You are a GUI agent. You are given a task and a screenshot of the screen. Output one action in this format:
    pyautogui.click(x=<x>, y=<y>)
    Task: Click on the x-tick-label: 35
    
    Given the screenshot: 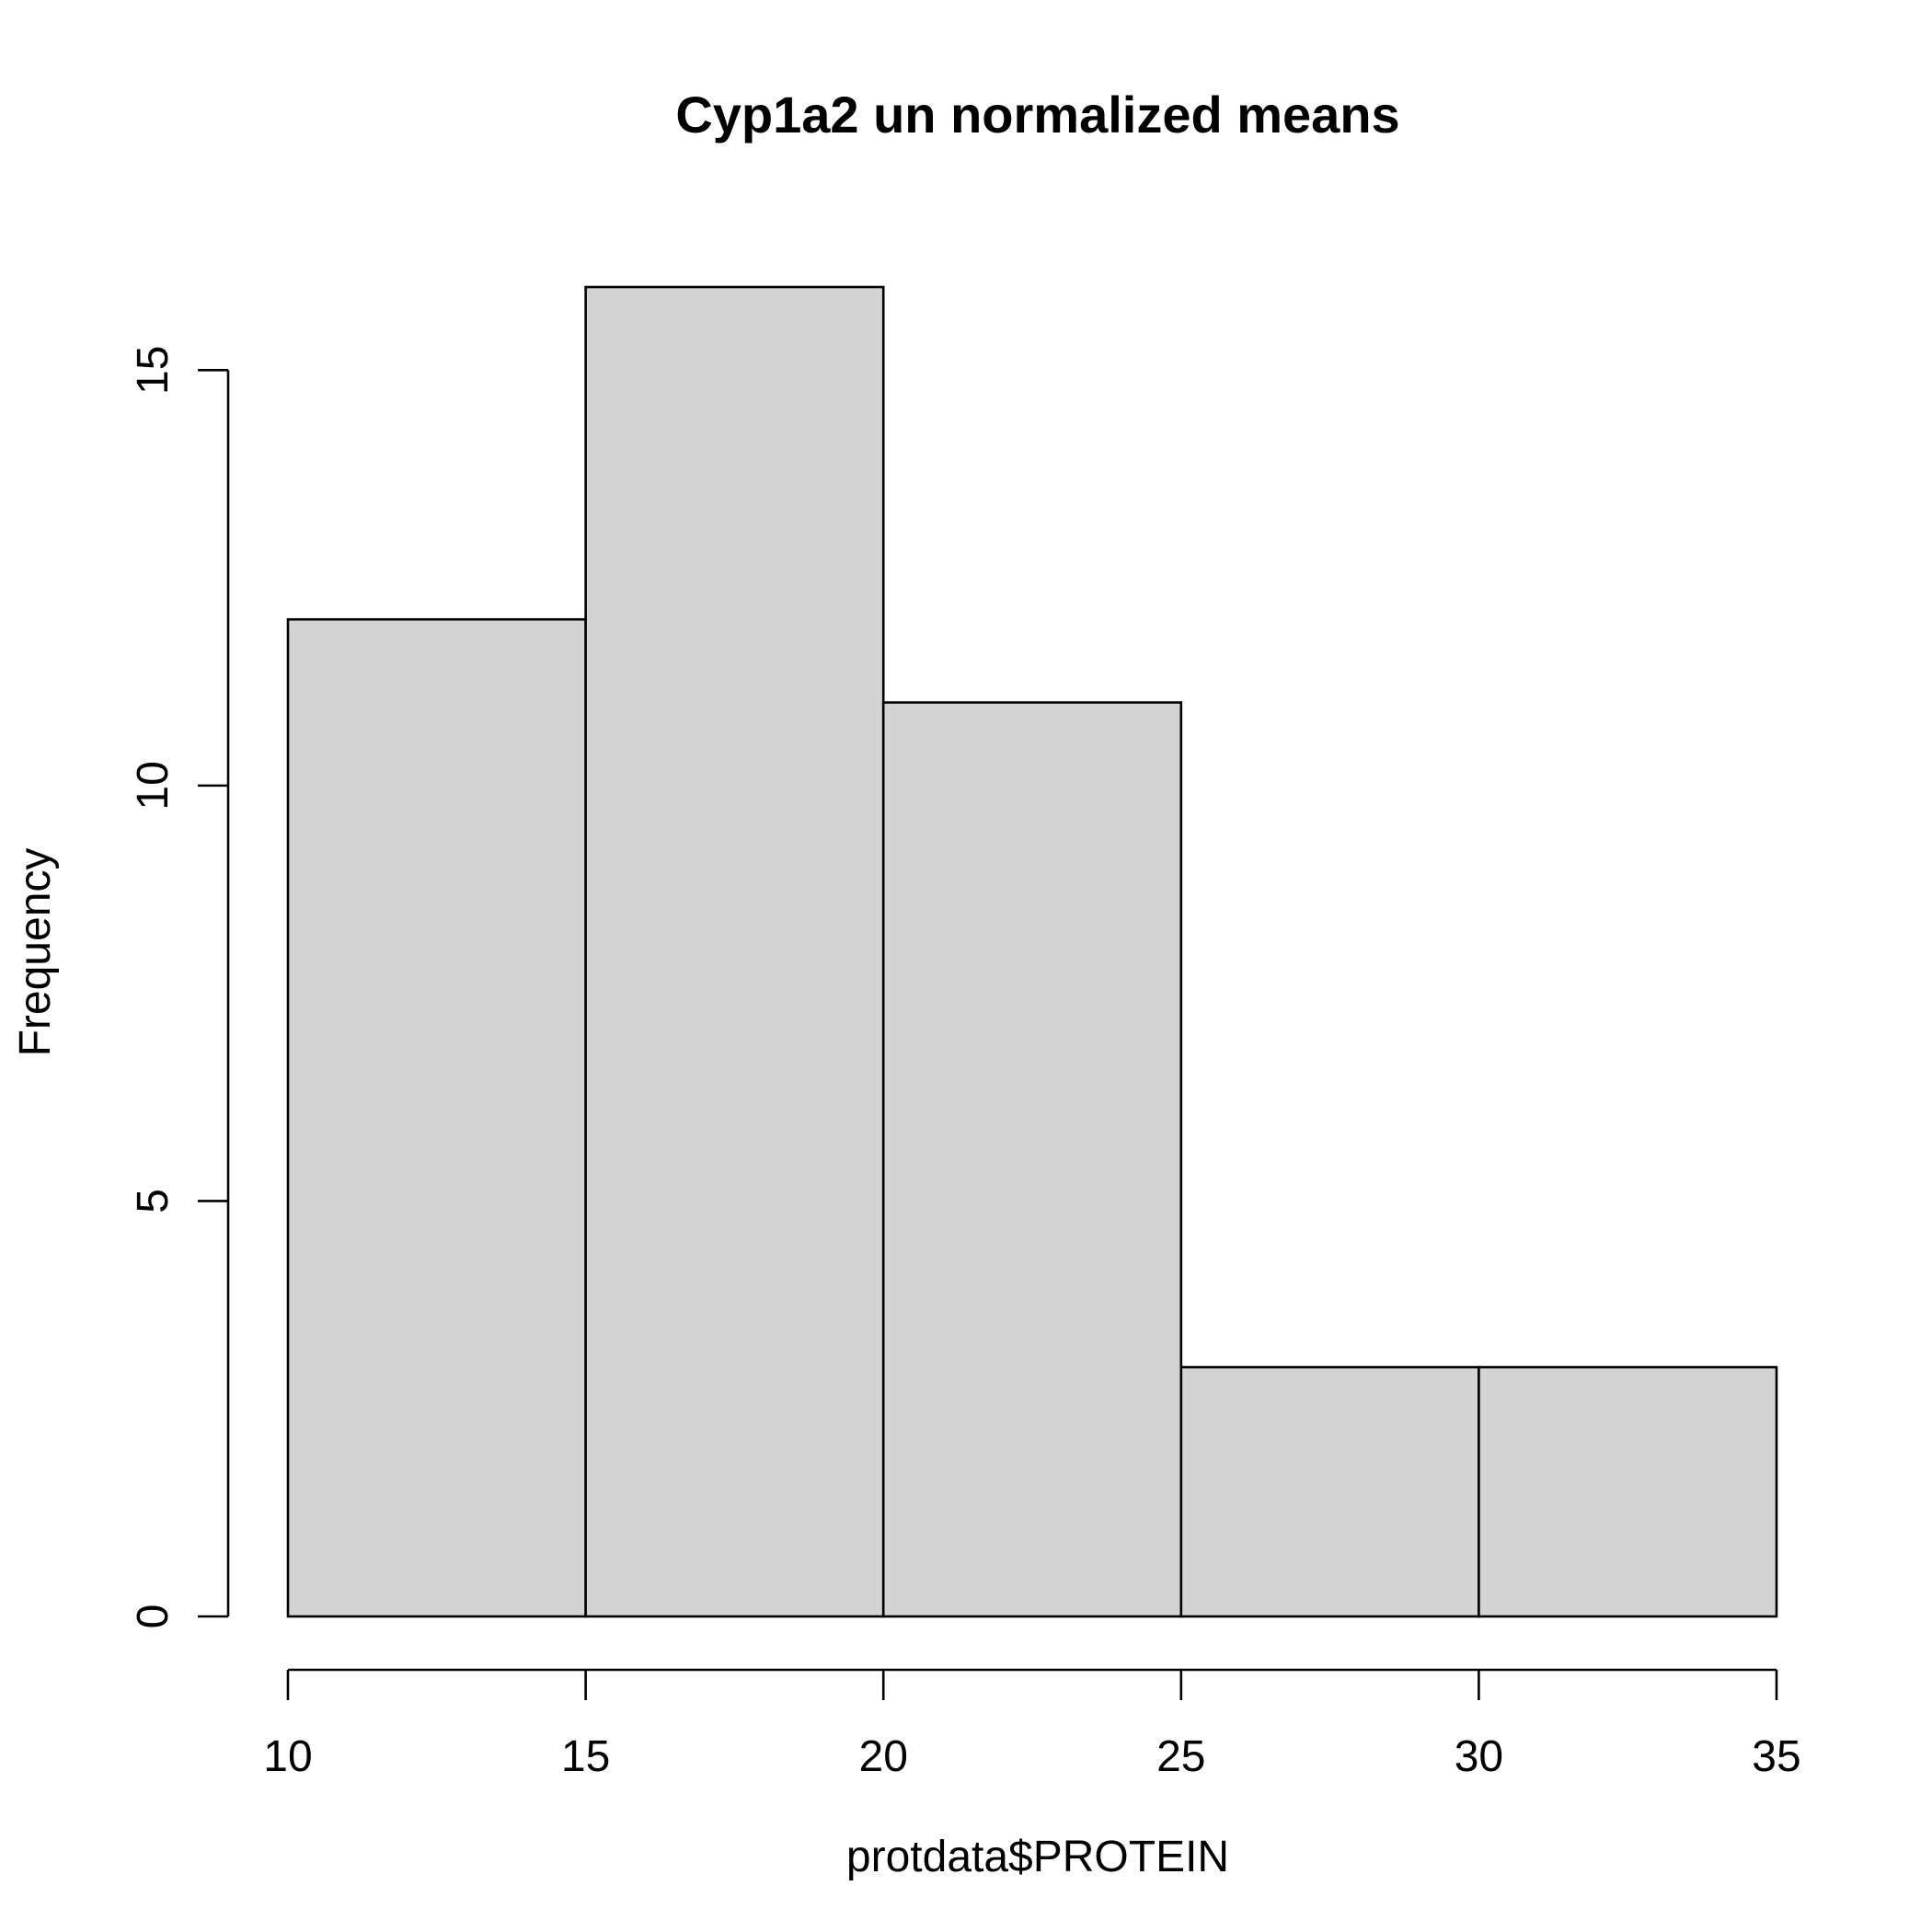 What is the action you would take?
    pyautogui.click(x=1776, y=1756)
    